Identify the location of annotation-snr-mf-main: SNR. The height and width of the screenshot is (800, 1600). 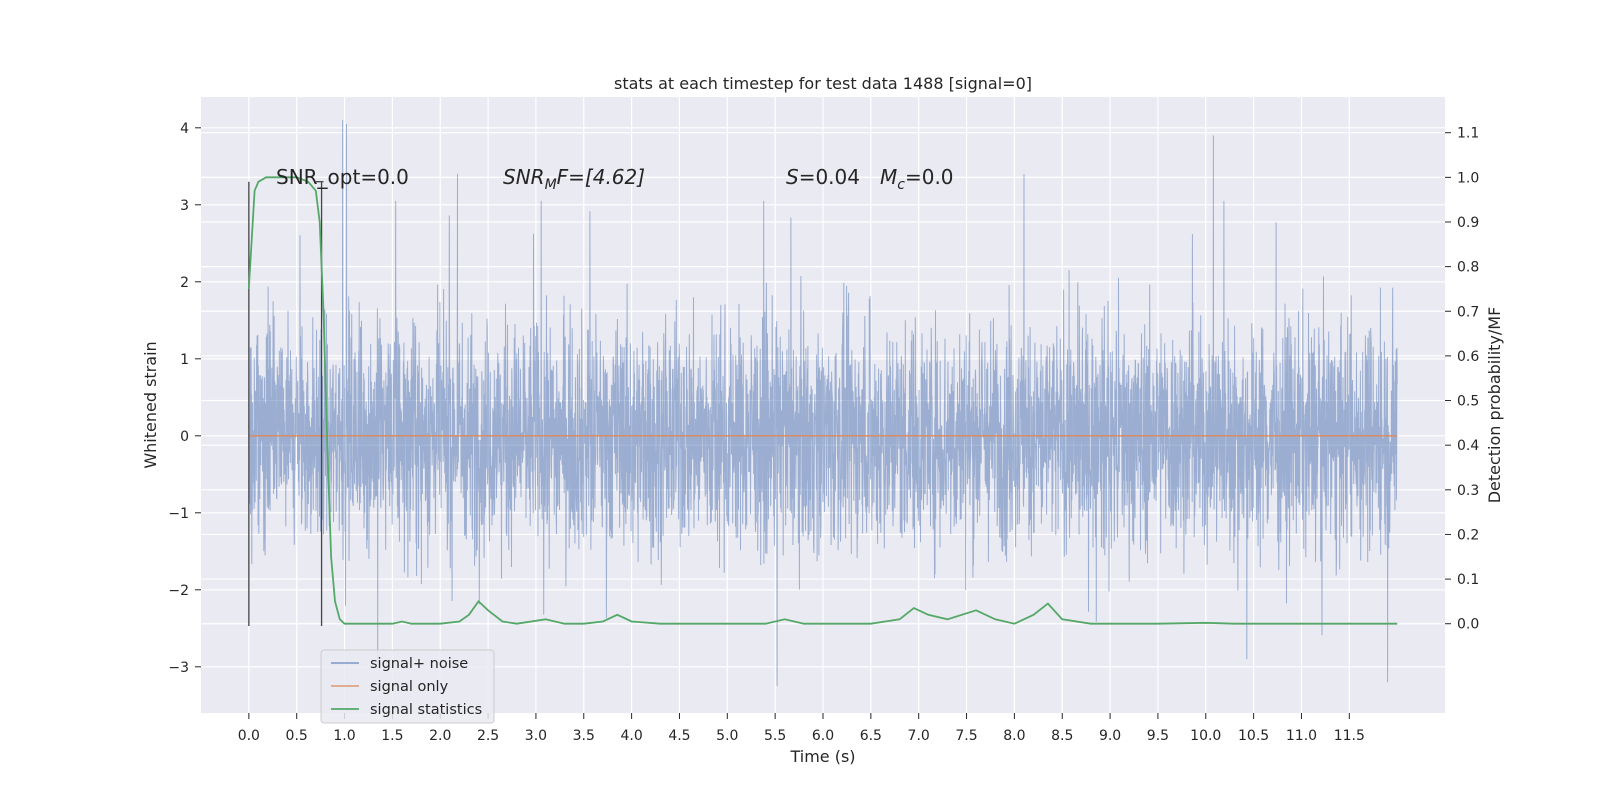
(524, 177).